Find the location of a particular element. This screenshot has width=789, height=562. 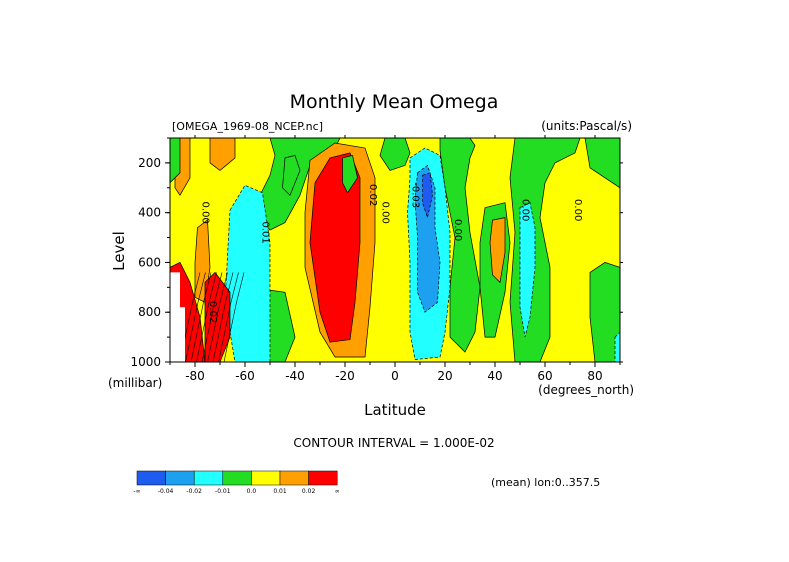

legend-label: -0.01 is located at coordinates (223, 491).